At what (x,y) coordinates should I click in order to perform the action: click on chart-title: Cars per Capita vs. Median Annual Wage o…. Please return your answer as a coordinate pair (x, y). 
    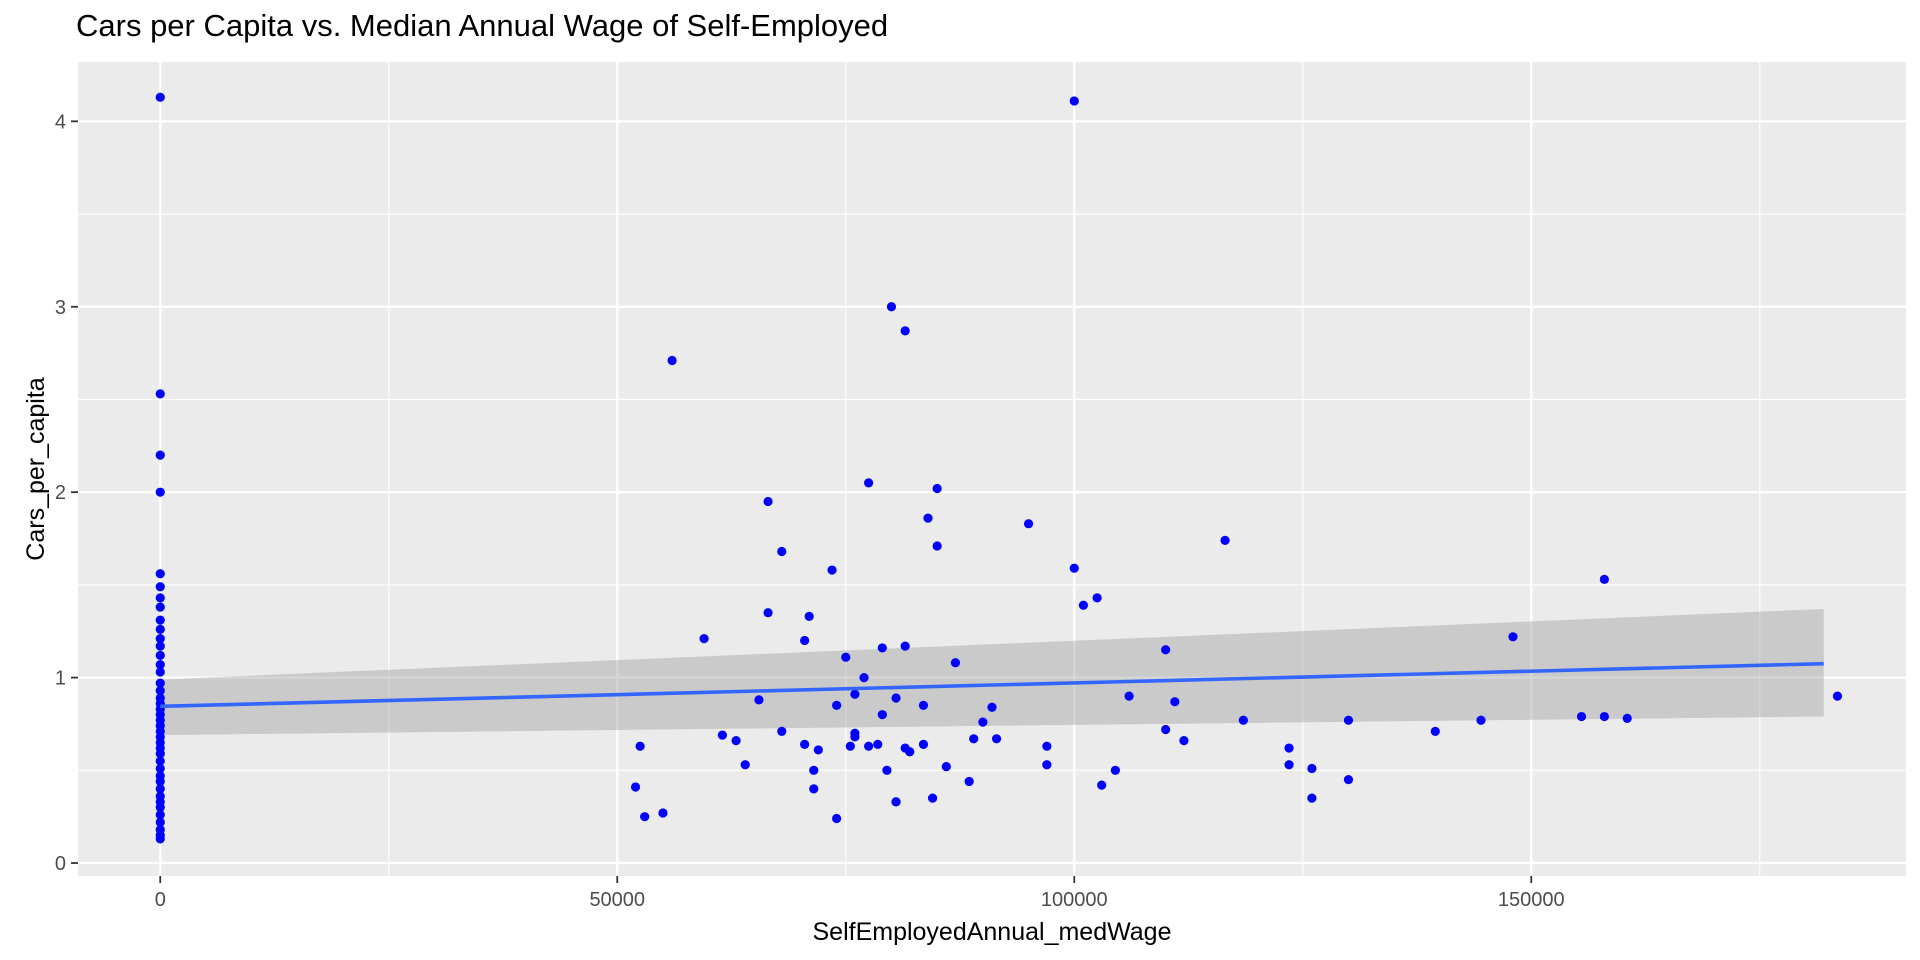
    Looking at the image, I should click on (482, 25).